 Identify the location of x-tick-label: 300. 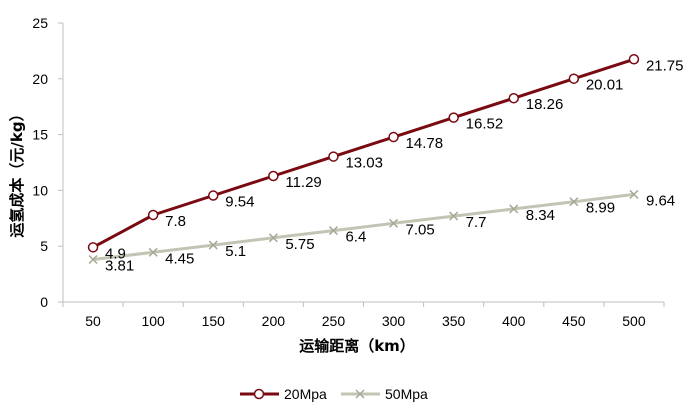
(394, 321).